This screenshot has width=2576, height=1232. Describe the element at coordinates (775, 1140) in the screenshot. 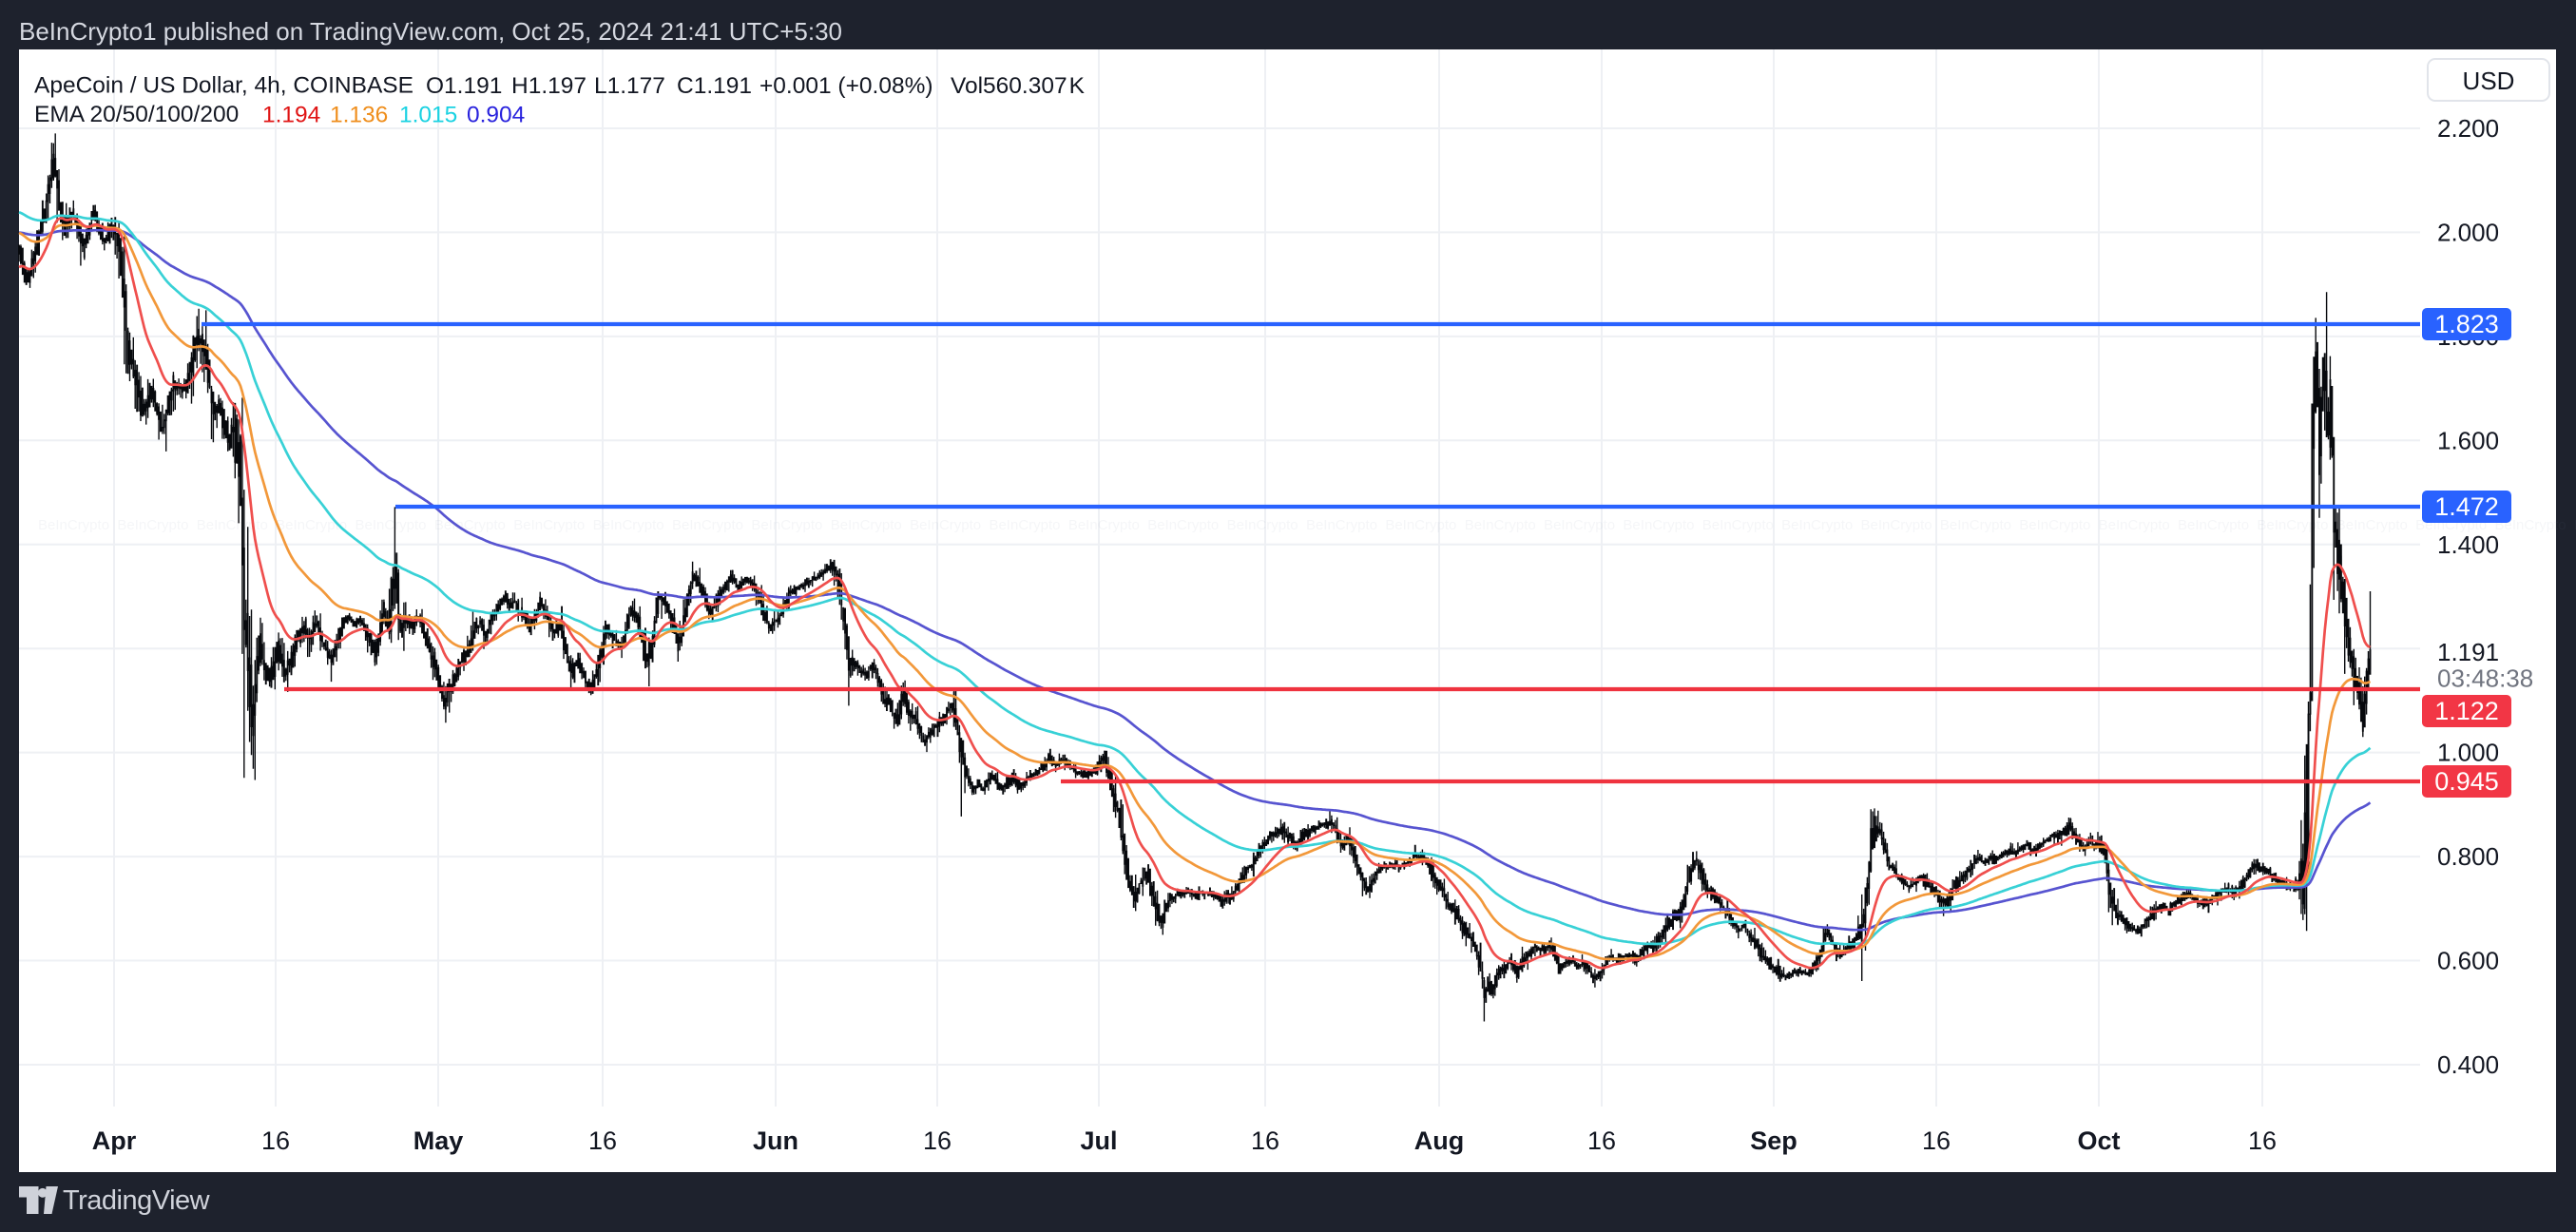

I see `svg-text: Jun` at that location.